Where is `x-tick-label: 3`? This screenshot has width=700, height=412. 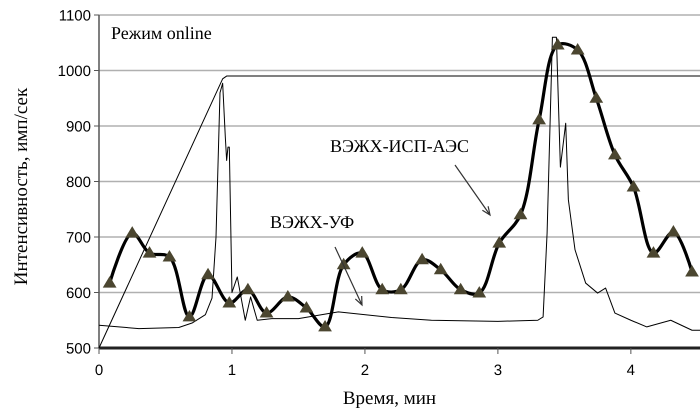
x-tick-label: 3 is located at coordinates (498, 370).